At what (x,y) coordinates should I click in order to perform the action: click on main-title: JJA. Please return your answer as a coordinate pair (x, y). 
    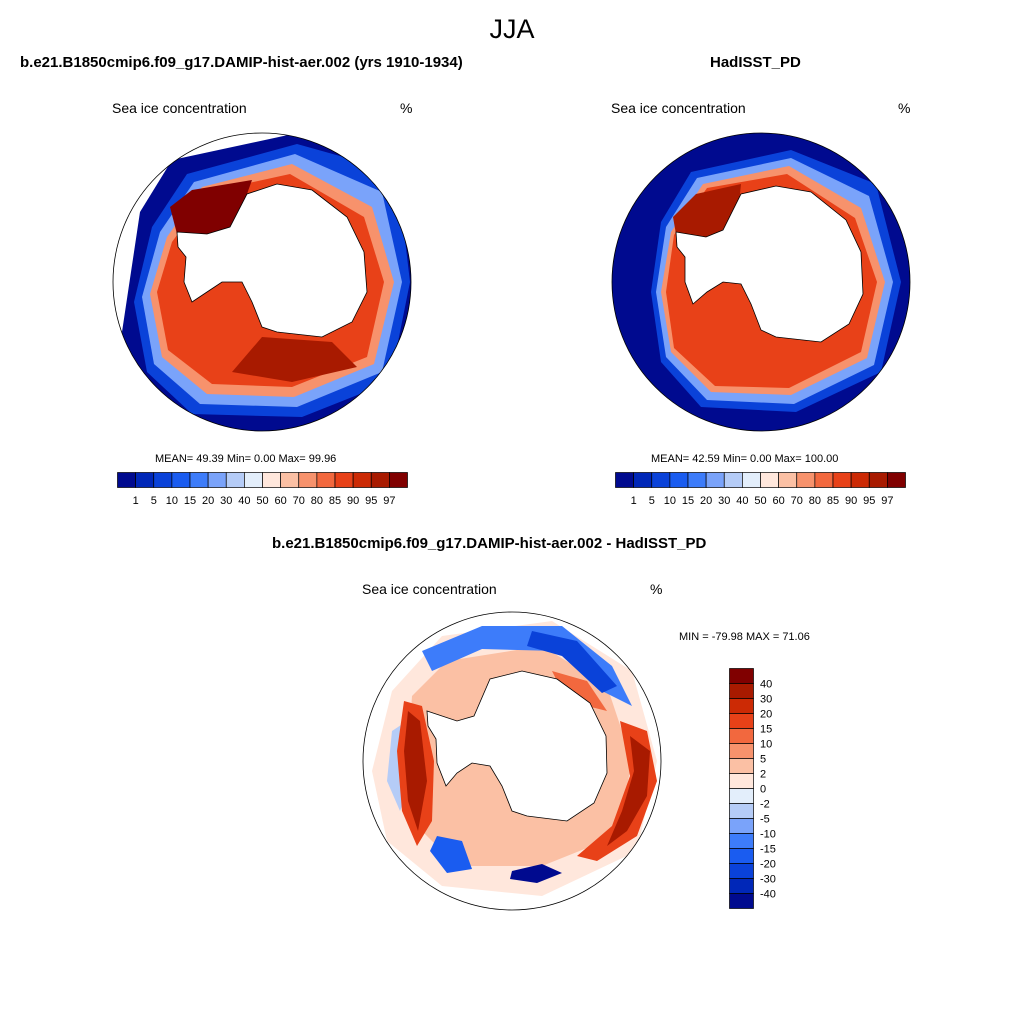
    Looking at the image, I should click on (512, 29).